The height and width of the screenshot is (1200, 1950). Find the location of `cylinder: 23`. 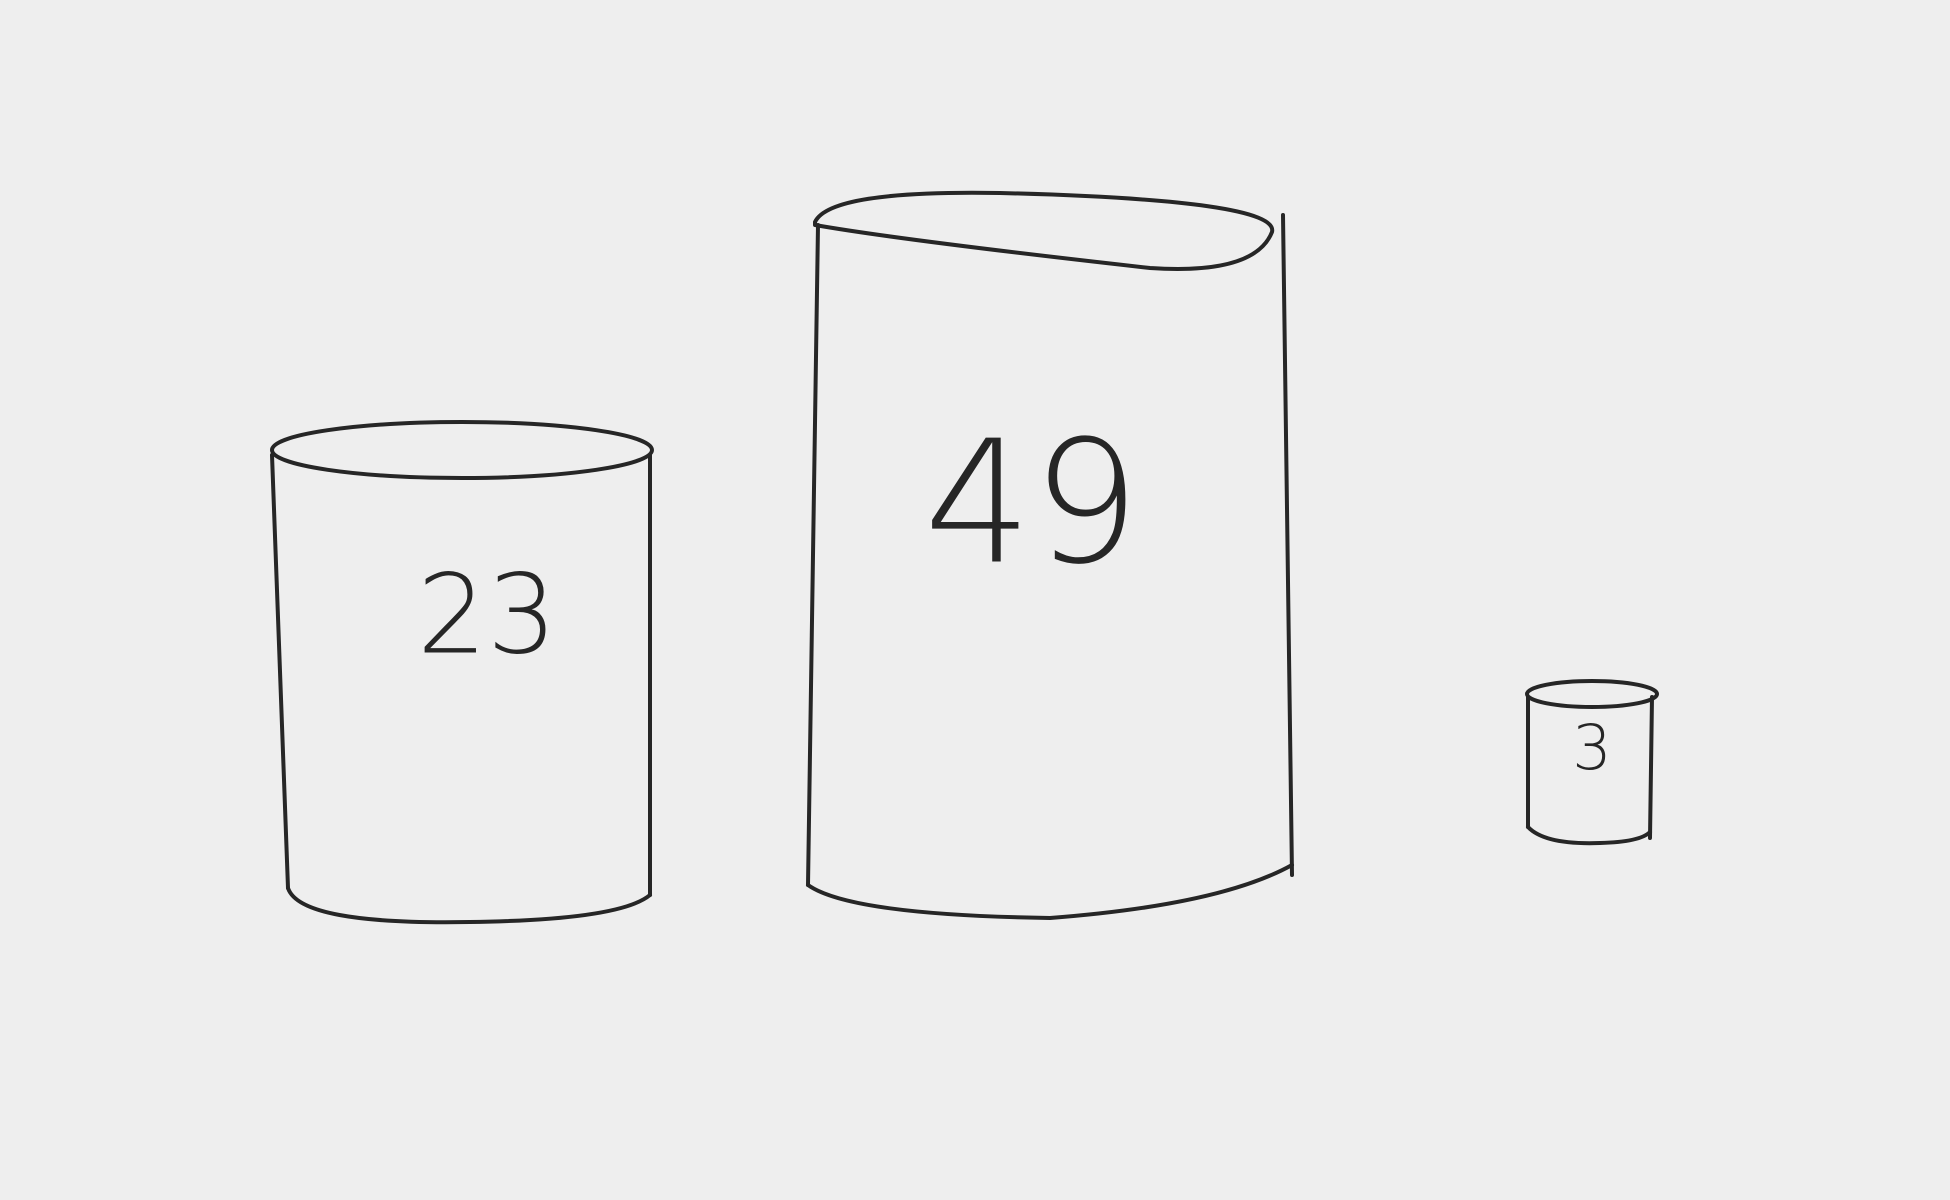

cylinder: 23 is located at coordinates (462, 672).